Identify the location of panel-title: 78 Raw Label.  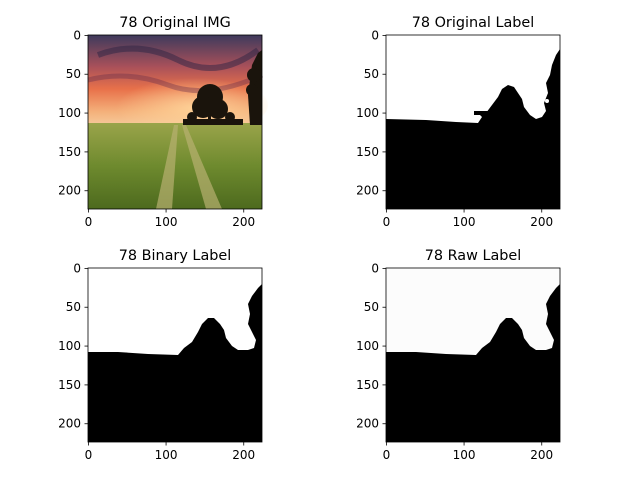
(473, 256).